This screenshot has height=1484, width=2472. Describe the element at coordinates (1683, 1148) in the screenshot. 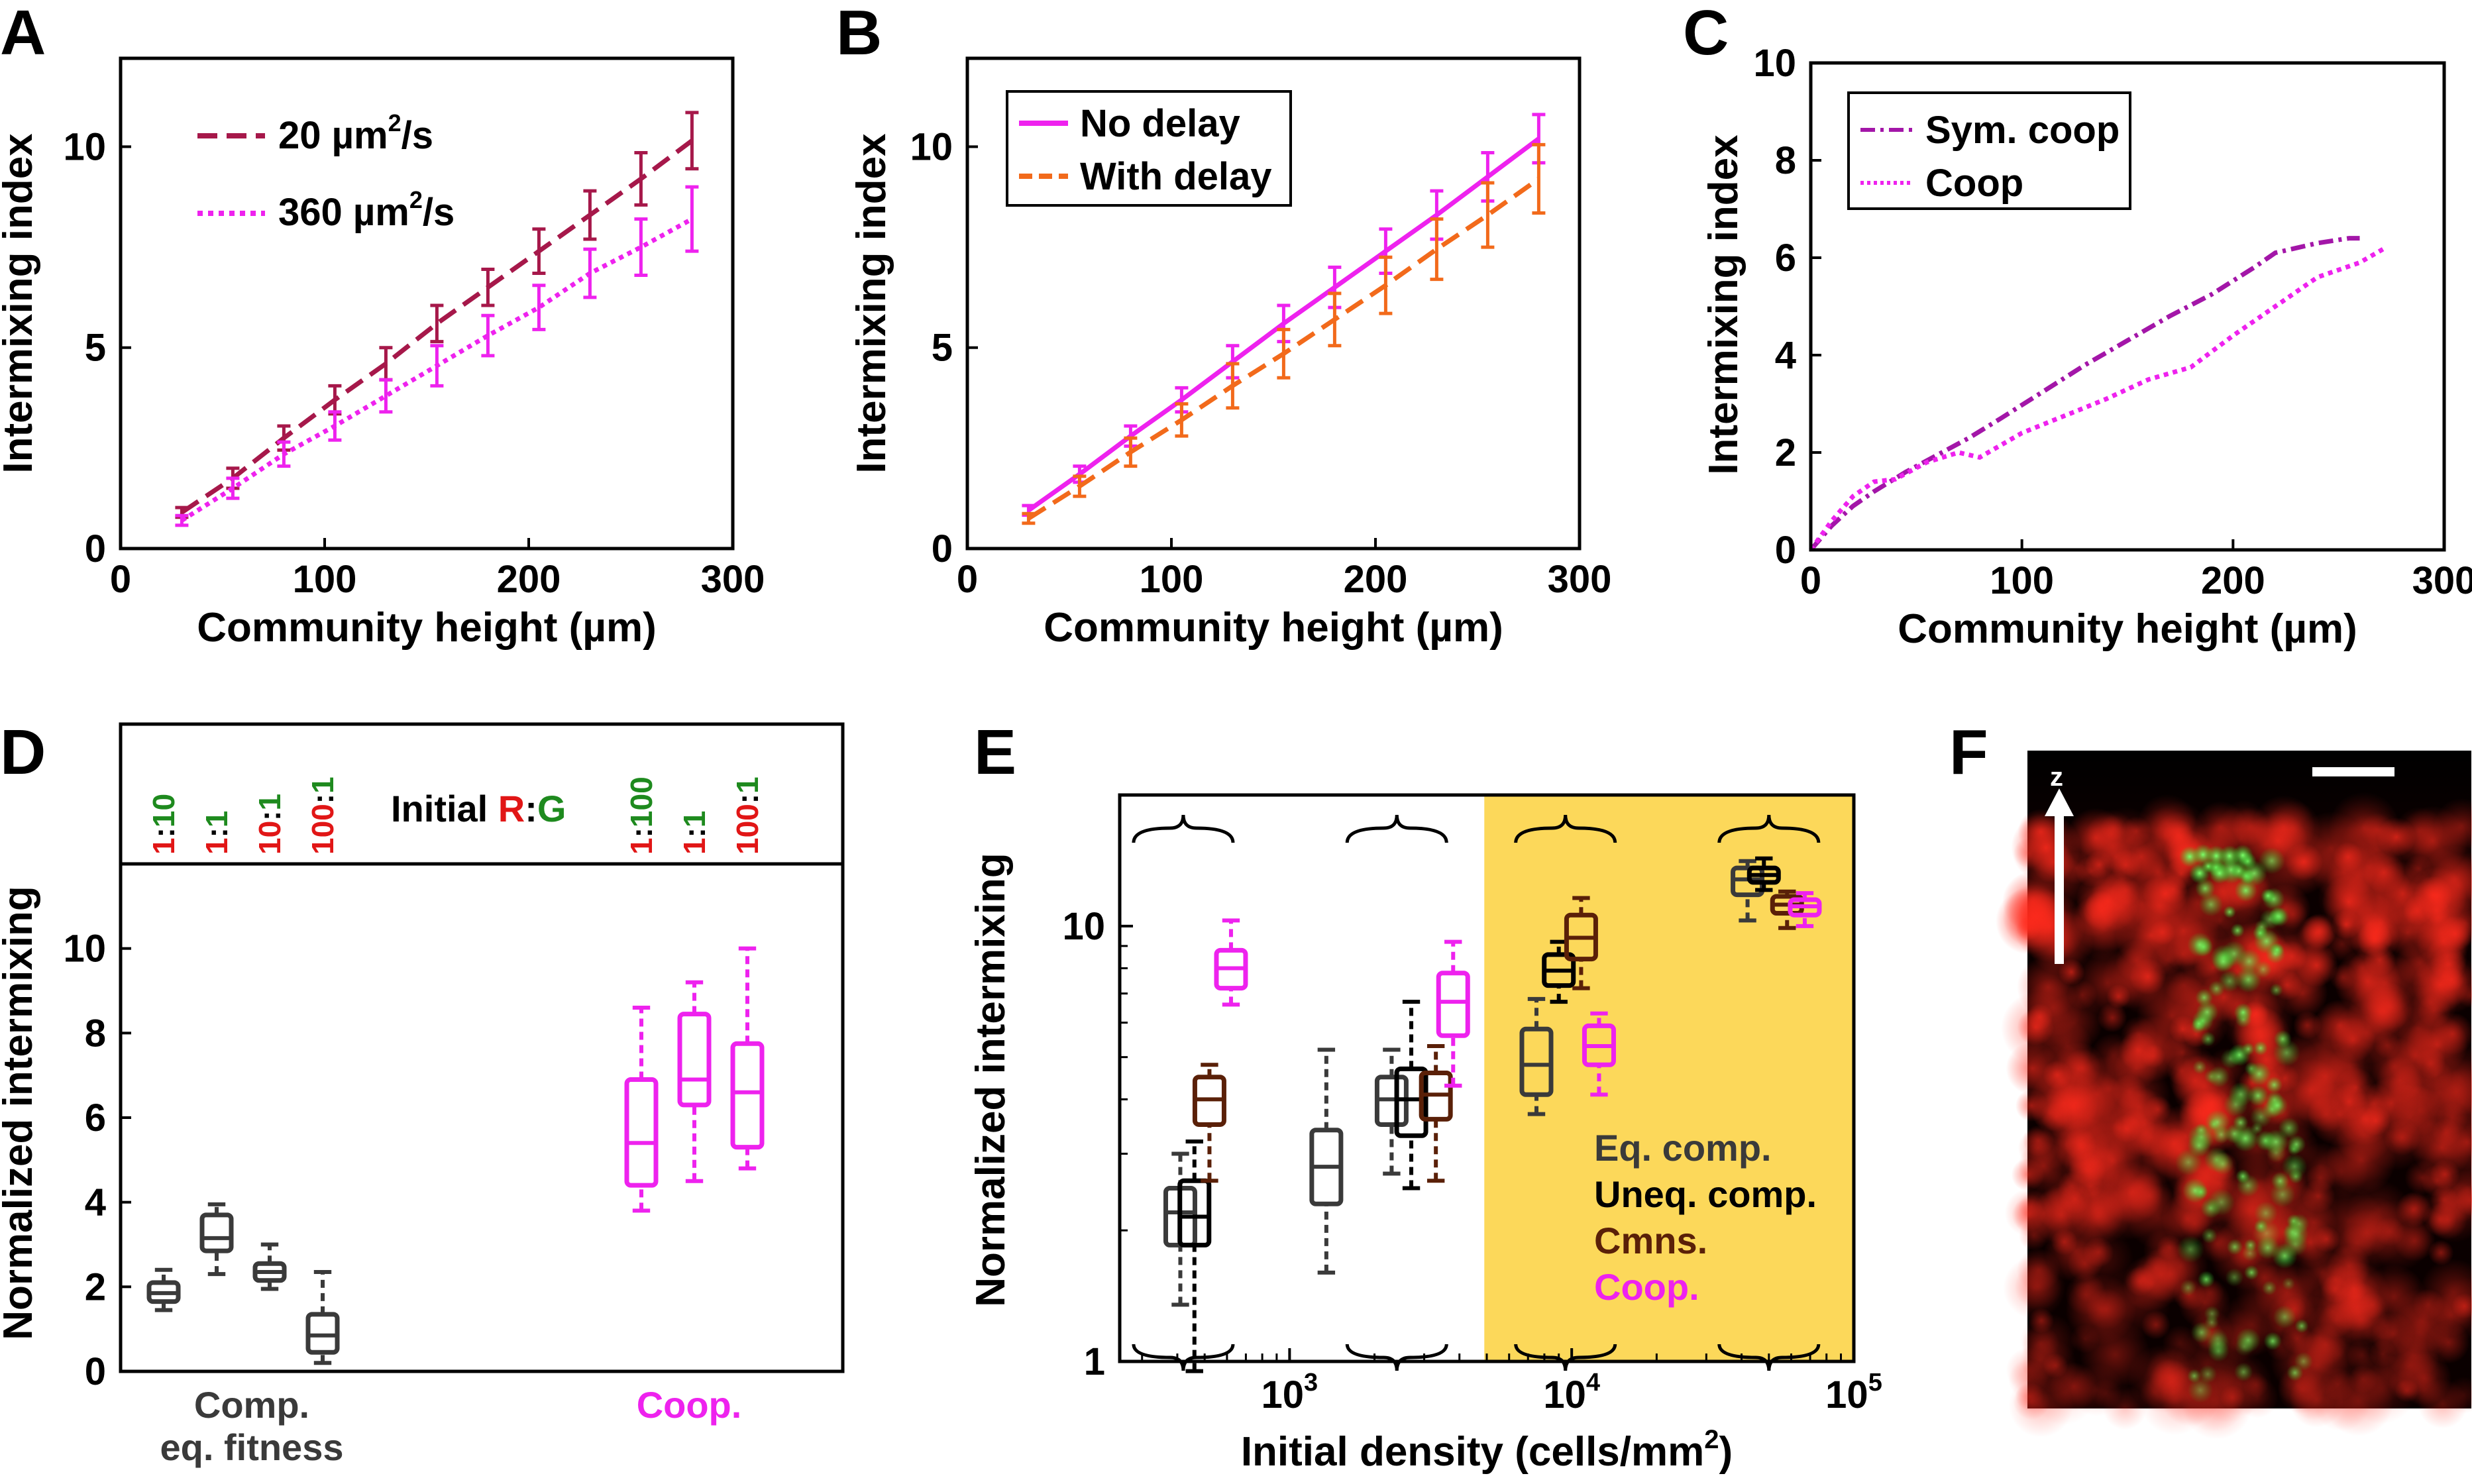

I see `legend-e-eq-comp: Eq. comp.` at that location.